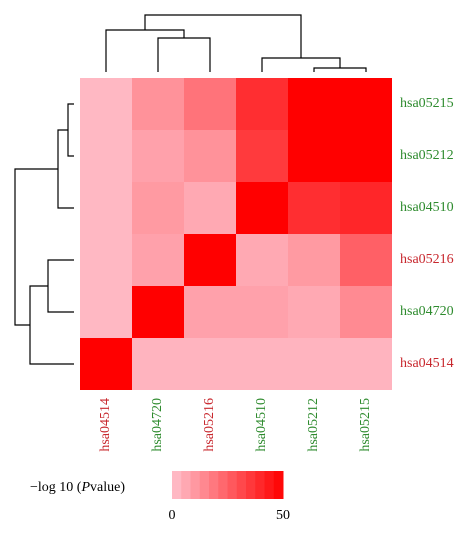  I want to click on colorbar-tick-label: 0, so click(172, 515).